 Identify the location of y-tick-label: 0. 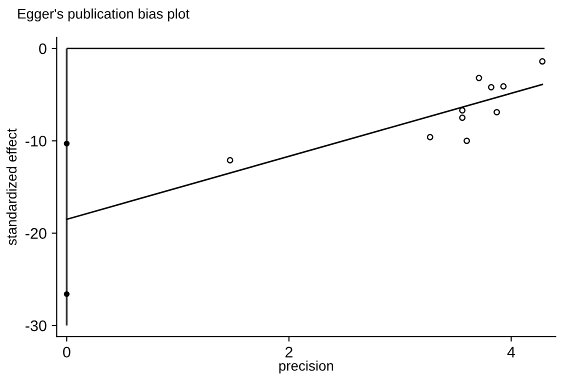
(42, 48).